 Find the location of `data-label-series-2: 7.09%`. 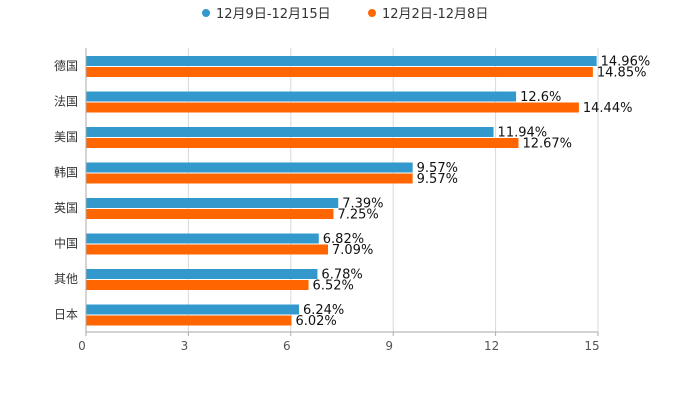

data-label-series-2: 7.09% is located at coordinates (352, 250).